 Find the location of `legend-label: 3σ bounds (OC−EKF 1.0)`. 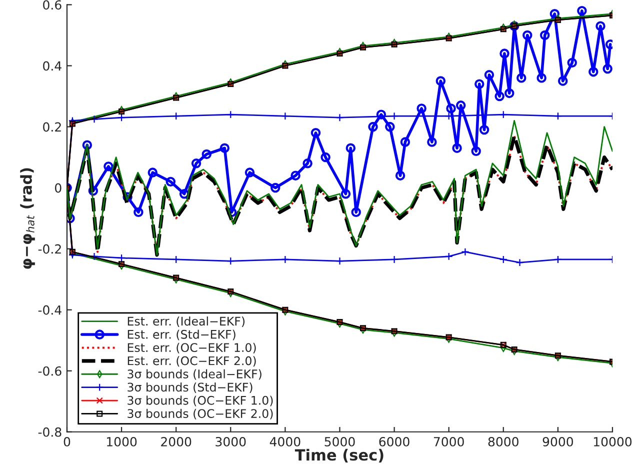

legend-label: 3σ bounds (OC−EKF 1.0) is located at coordinates (200, 401).